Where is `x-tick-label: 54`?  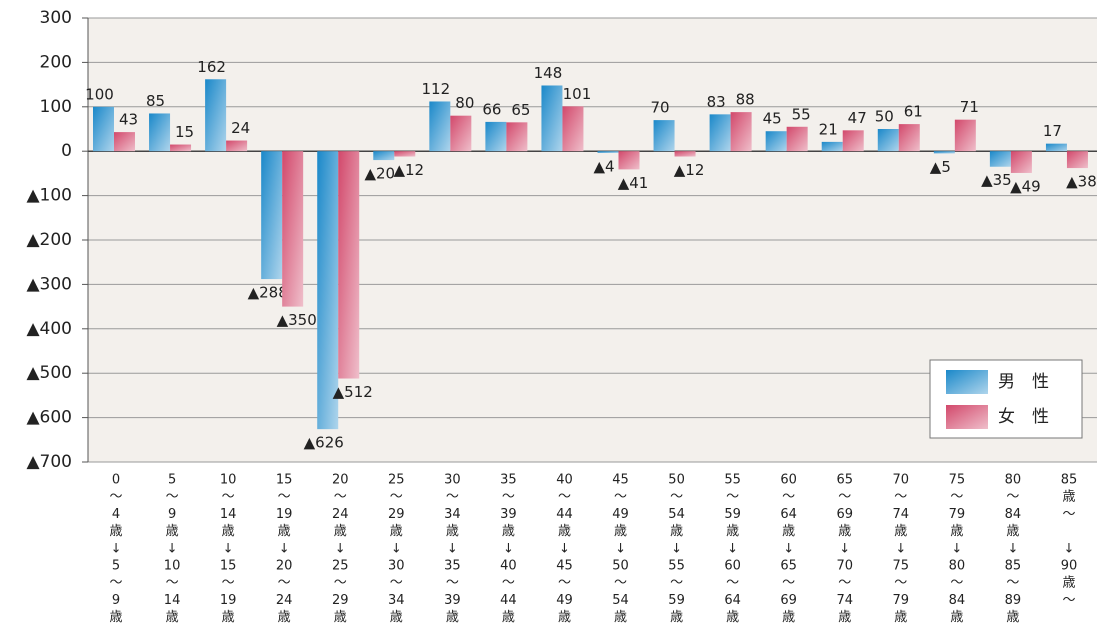 x-tick-label: 54 is located at coordinates (676, 514).